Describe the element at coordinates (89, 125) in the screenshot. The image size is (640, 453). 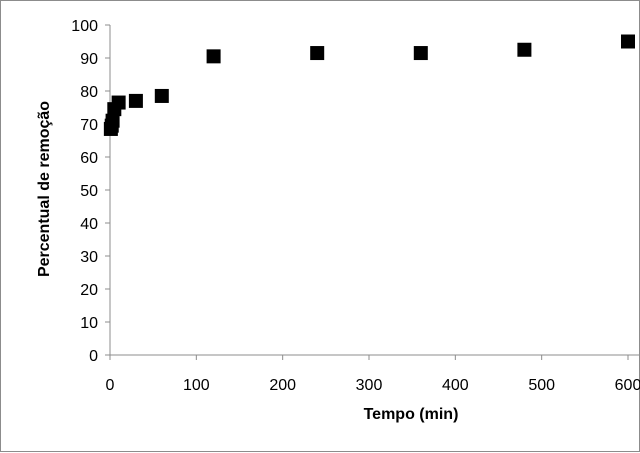
I see `y-tick-label: 70` at that location.